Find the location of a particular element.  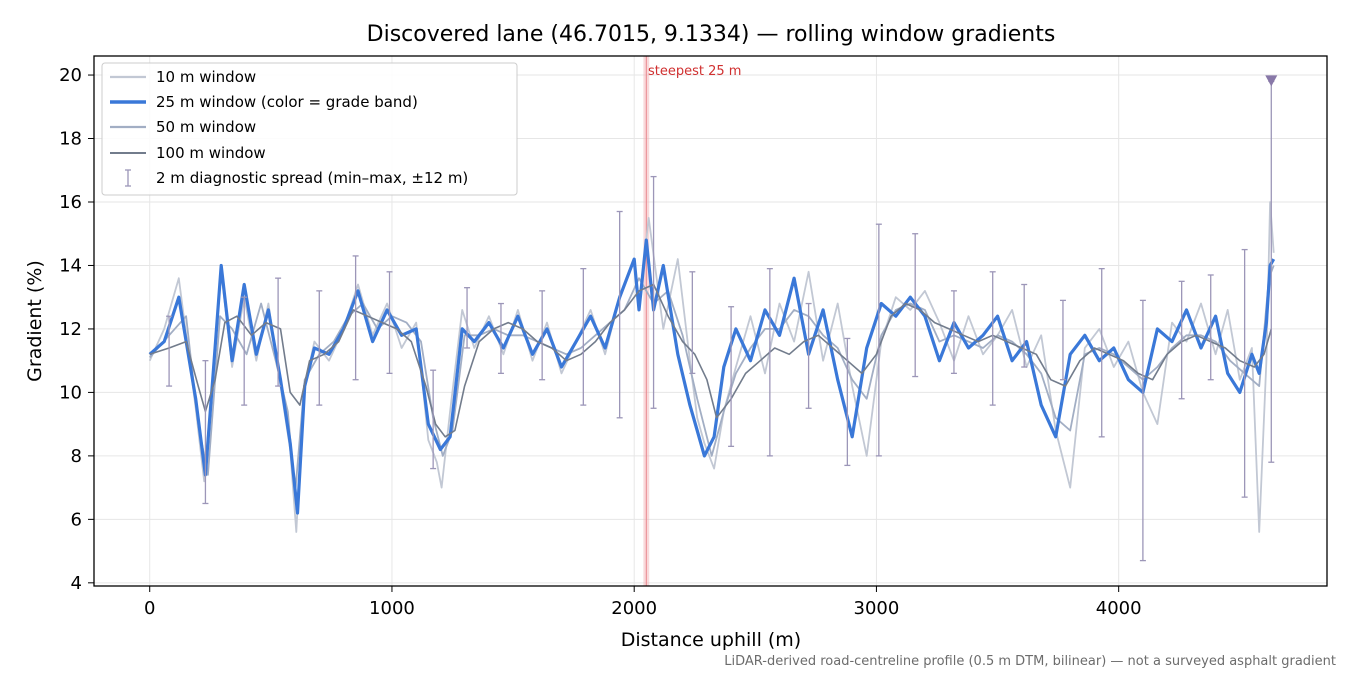

legend-frame is located at coordinates (309, 129).